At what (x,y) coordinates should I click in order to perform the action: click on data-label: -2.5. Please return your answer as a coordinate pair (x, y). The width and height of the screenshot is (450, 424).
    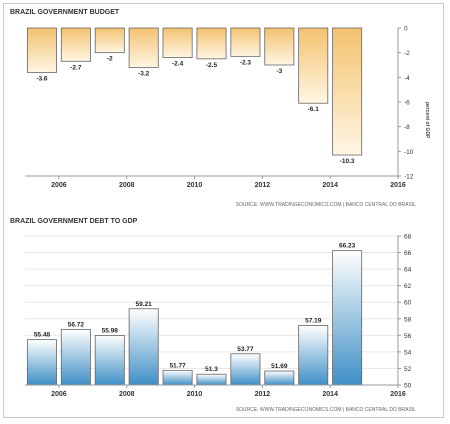
    Looking at the image, I should click on (212, 65).